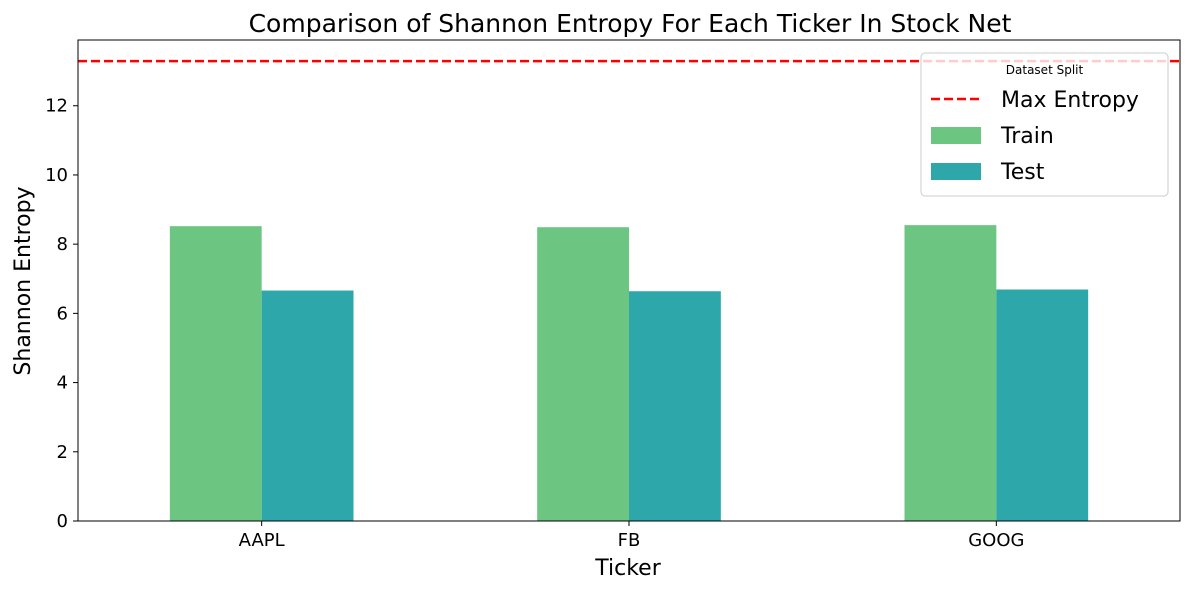  What do you see at coordinates (950, 373) in the screenshot?
I see `bar-train-goog` at bounding box center [950, 373].